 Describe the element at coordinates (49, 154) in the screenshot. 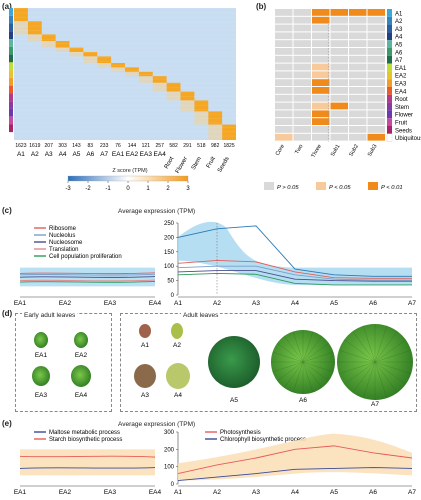

I see `group-label: A3` at that location.